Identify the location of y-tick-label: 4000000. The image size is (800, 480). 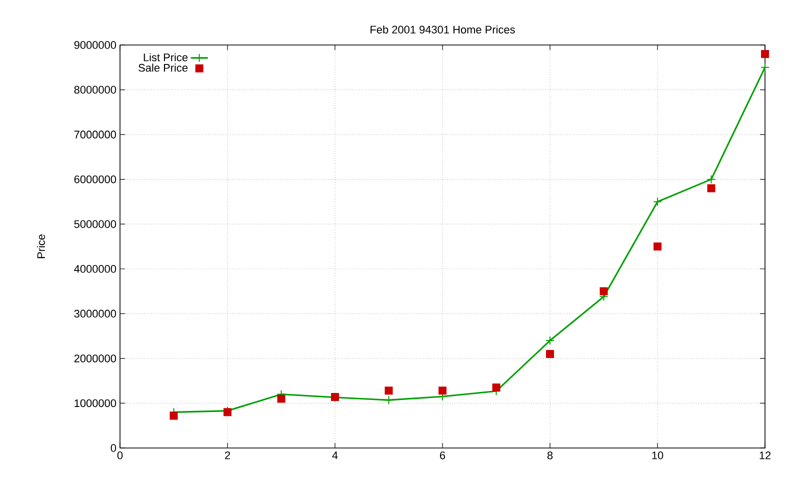
(95, 269).